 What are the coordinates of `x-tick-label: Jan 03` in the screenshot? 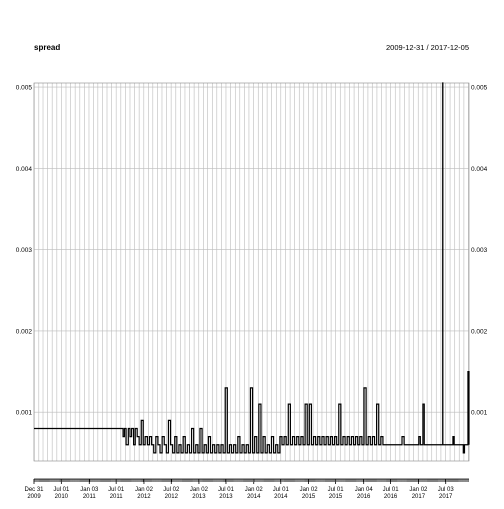 It's located at (89, 490).